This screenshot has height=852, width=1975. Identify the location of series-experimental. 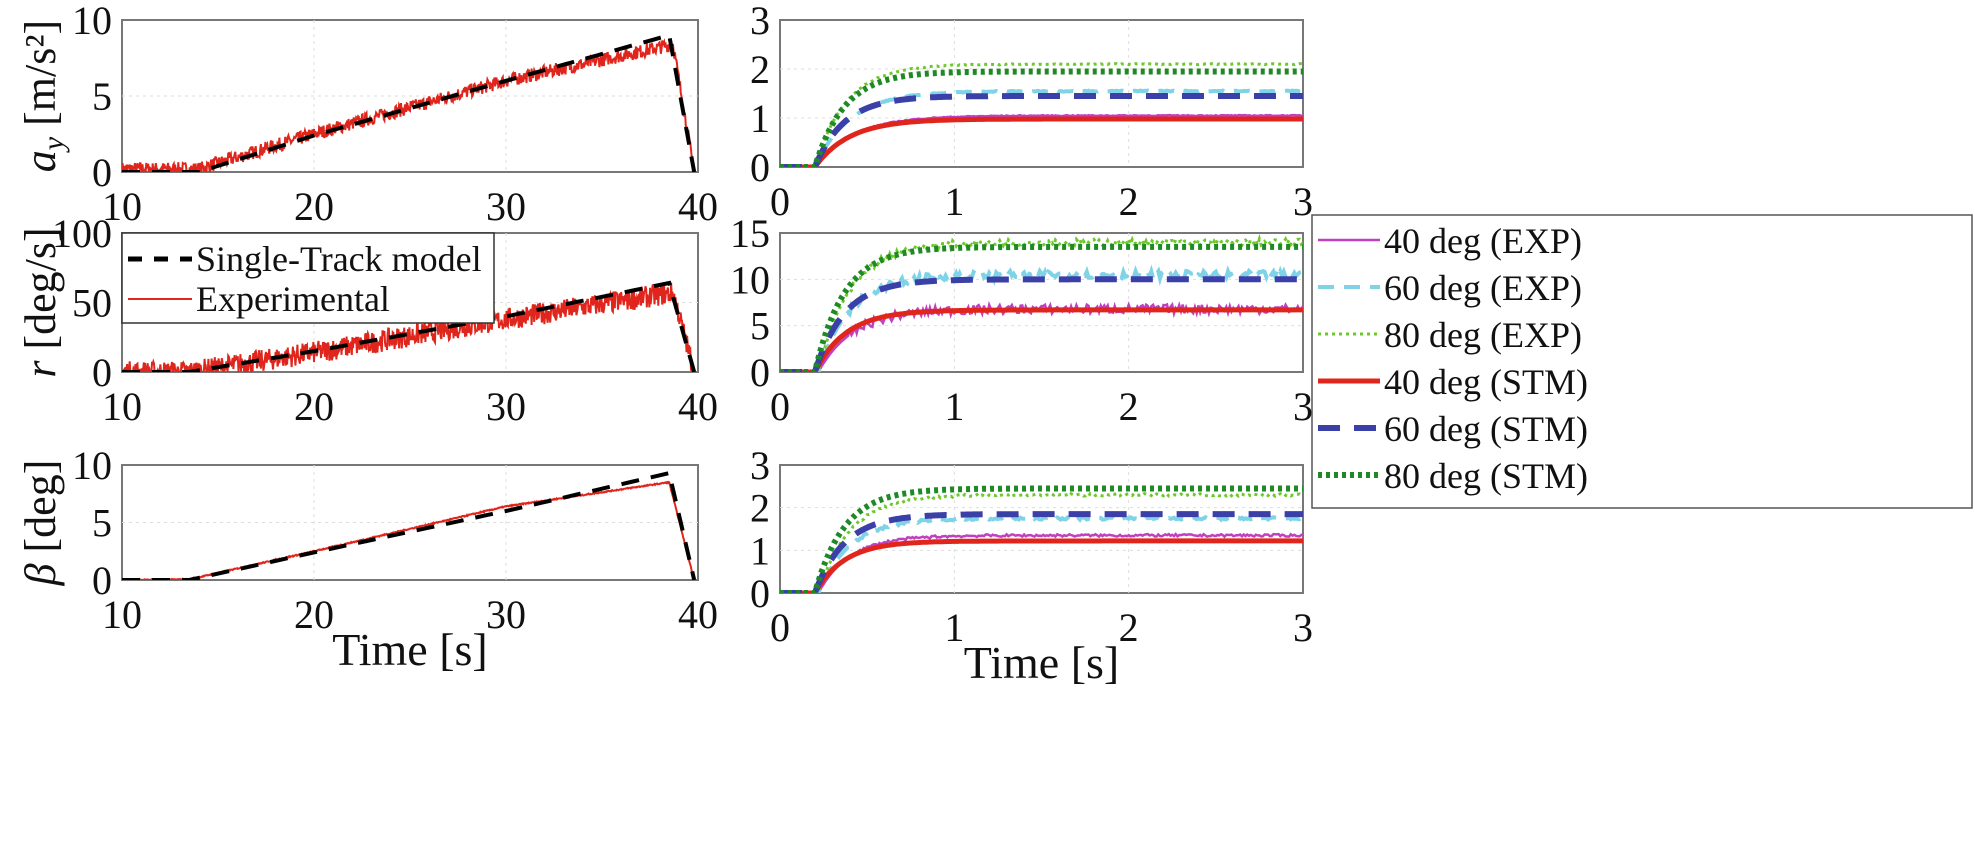
(408, 326).